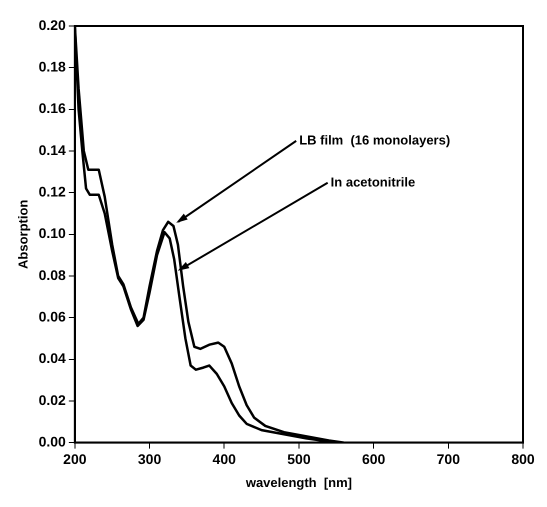 The height and width of the screenshot is (507, 547). What do you see at coordinates (52, 358) in the screenshot?
I see `y-tick-label: 0.04` at bounding box center [52, 358].